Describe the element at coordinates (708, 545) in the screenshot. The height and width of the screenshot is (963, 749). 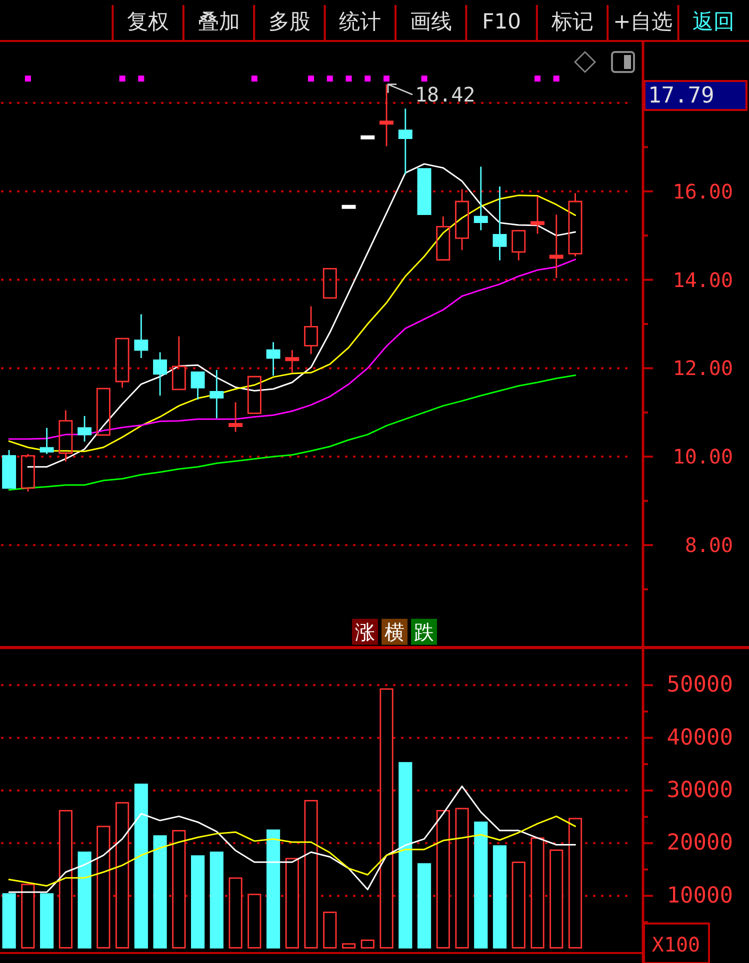
I see `y-tick-label: 8.00` at that location.